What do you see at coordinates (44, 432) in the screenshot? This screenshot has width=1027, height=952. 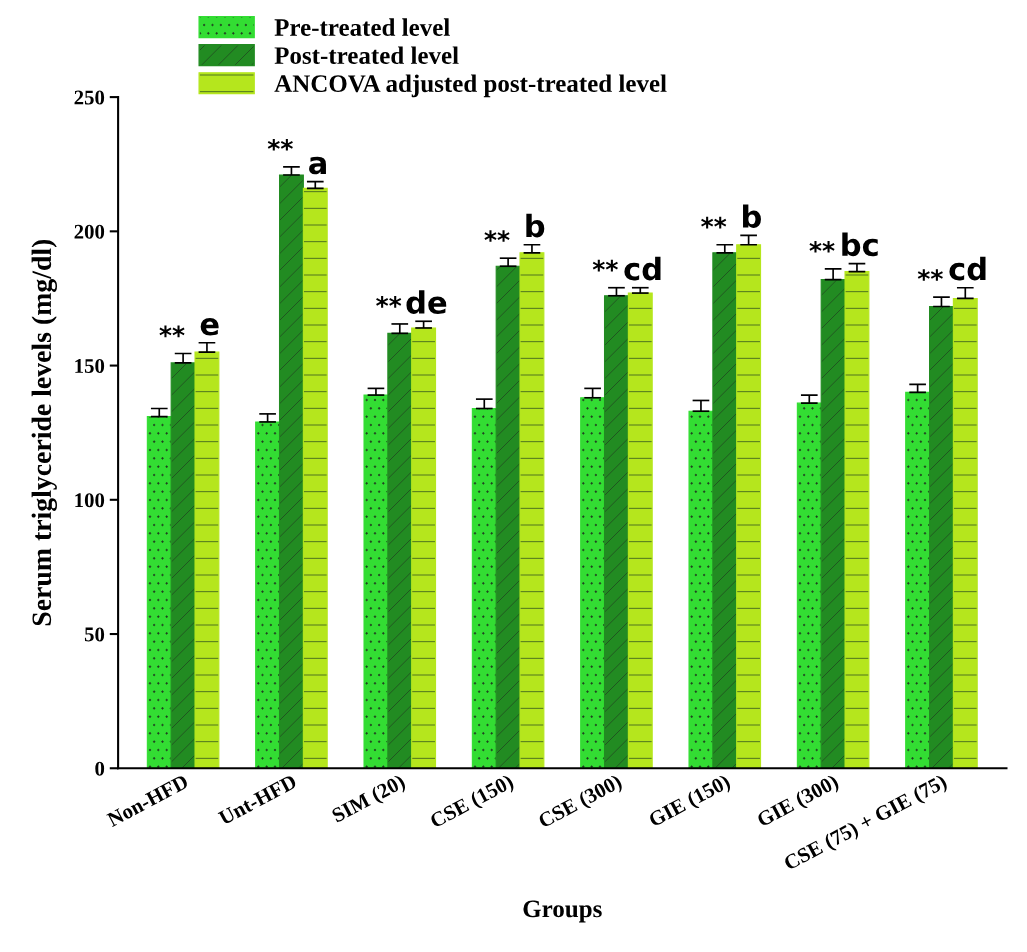 I see `y-axis-title: Serum triglyceride levels (mg/dl)` at bounding box center [44, 432].